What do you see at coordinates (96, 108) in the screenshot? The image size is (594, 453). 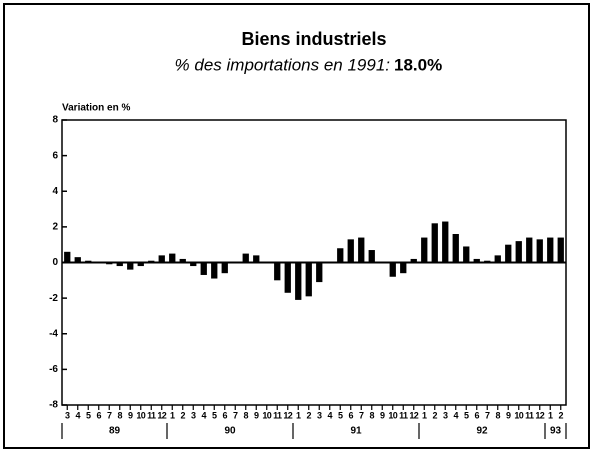 I see `y-axis-label: Variation en %` at bounding box center [96, 108].